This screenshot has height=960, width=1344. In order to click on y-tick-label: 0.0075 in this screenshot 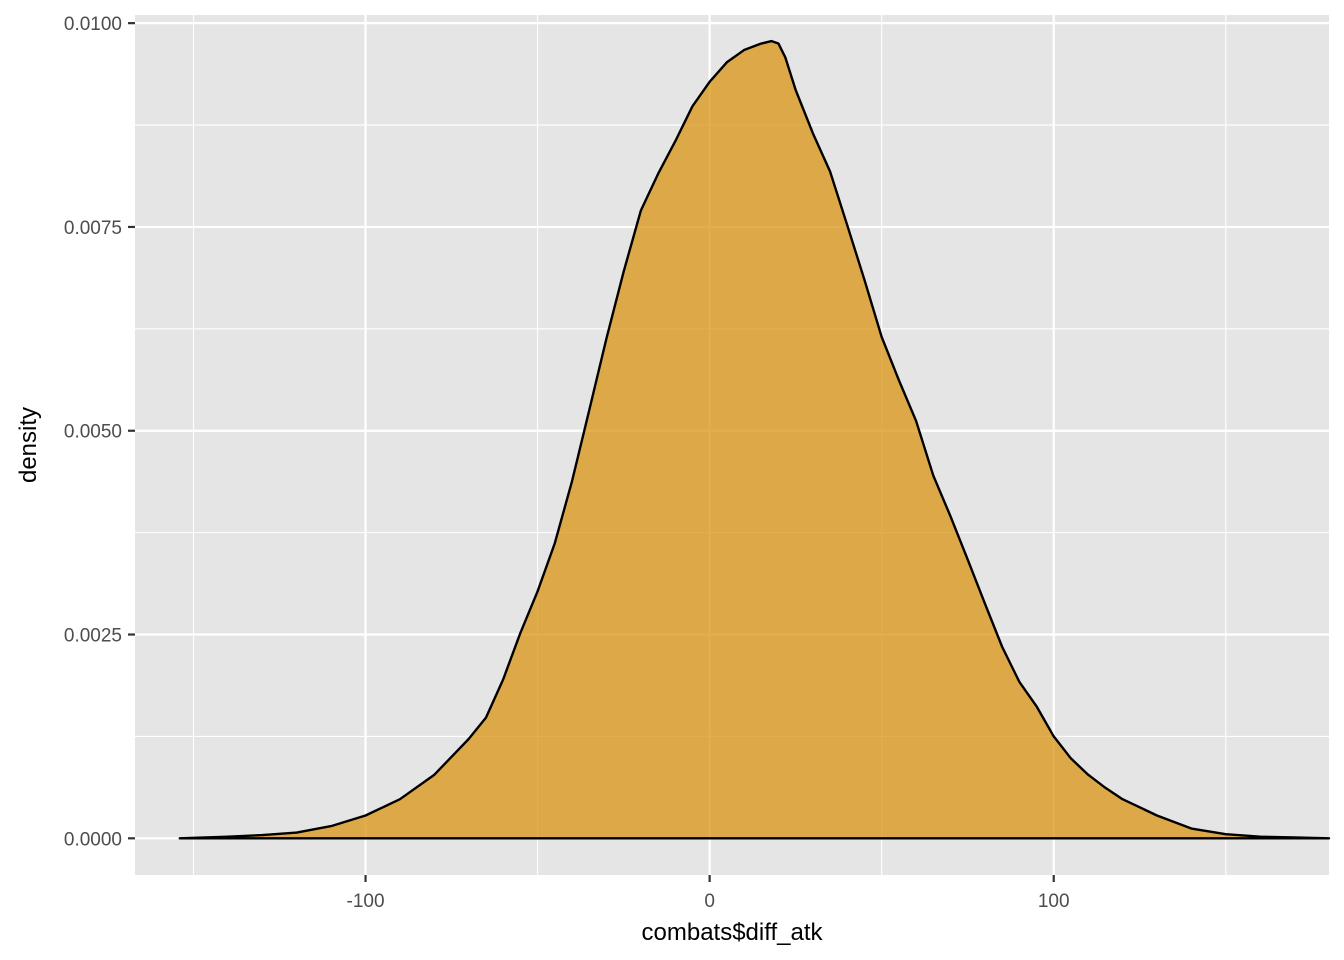, I will do `click(93, 228)`.